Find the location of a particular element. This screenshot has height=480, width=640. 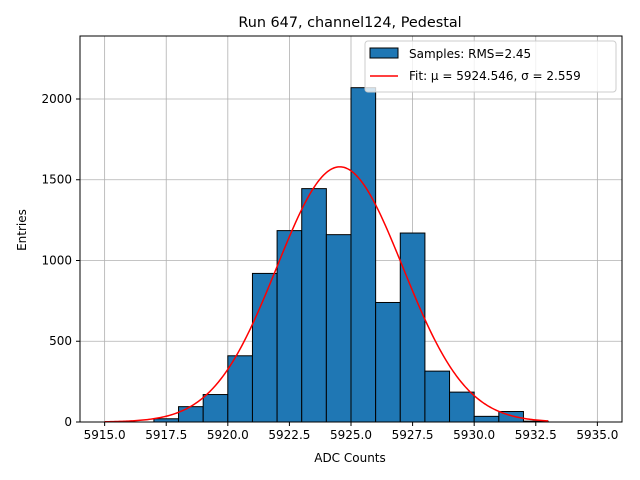

x-tick-label: 5930.0 is located at coordinates (474, 435).